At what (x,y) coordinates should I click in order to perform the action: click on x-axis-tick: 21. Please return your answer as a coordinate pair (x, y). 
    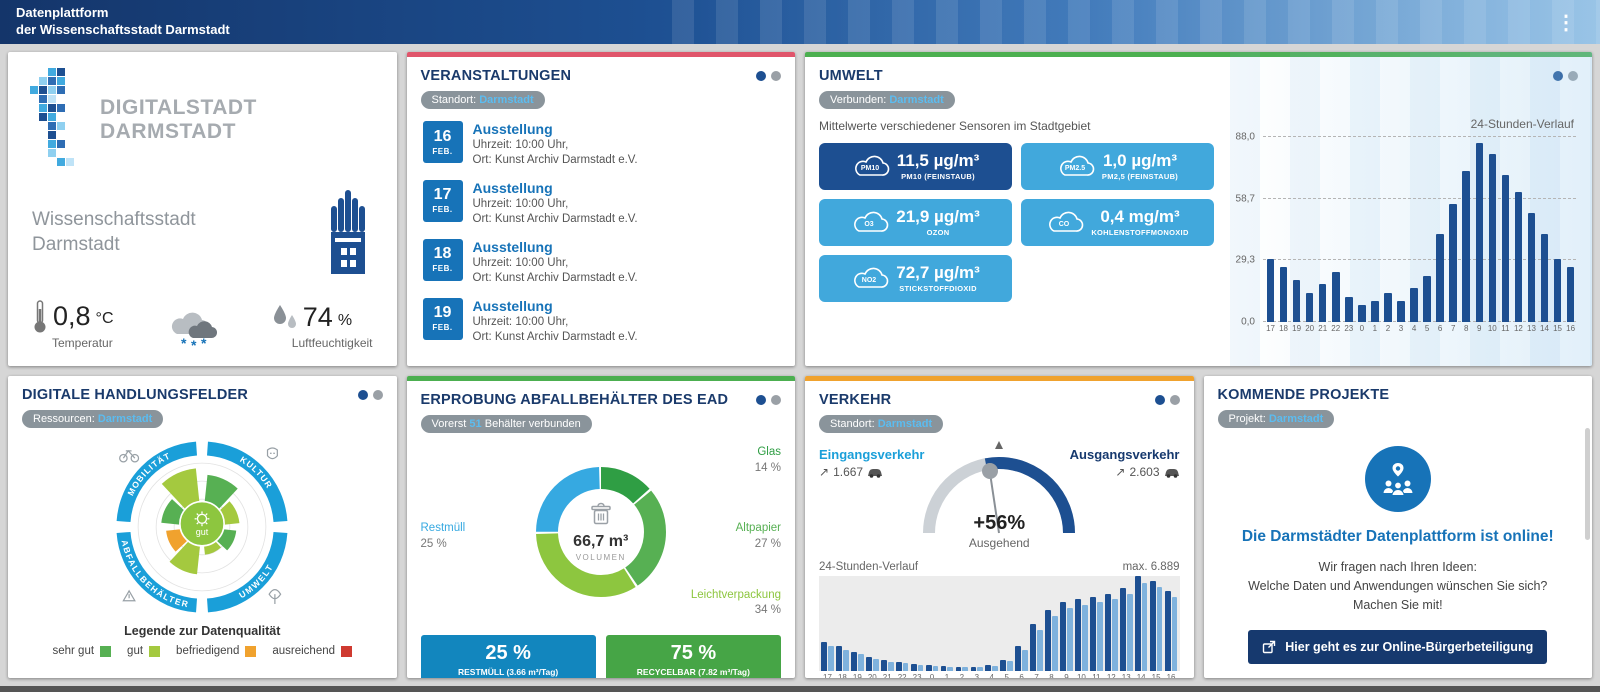
    Looking at the image, I should click on (1323, 328).